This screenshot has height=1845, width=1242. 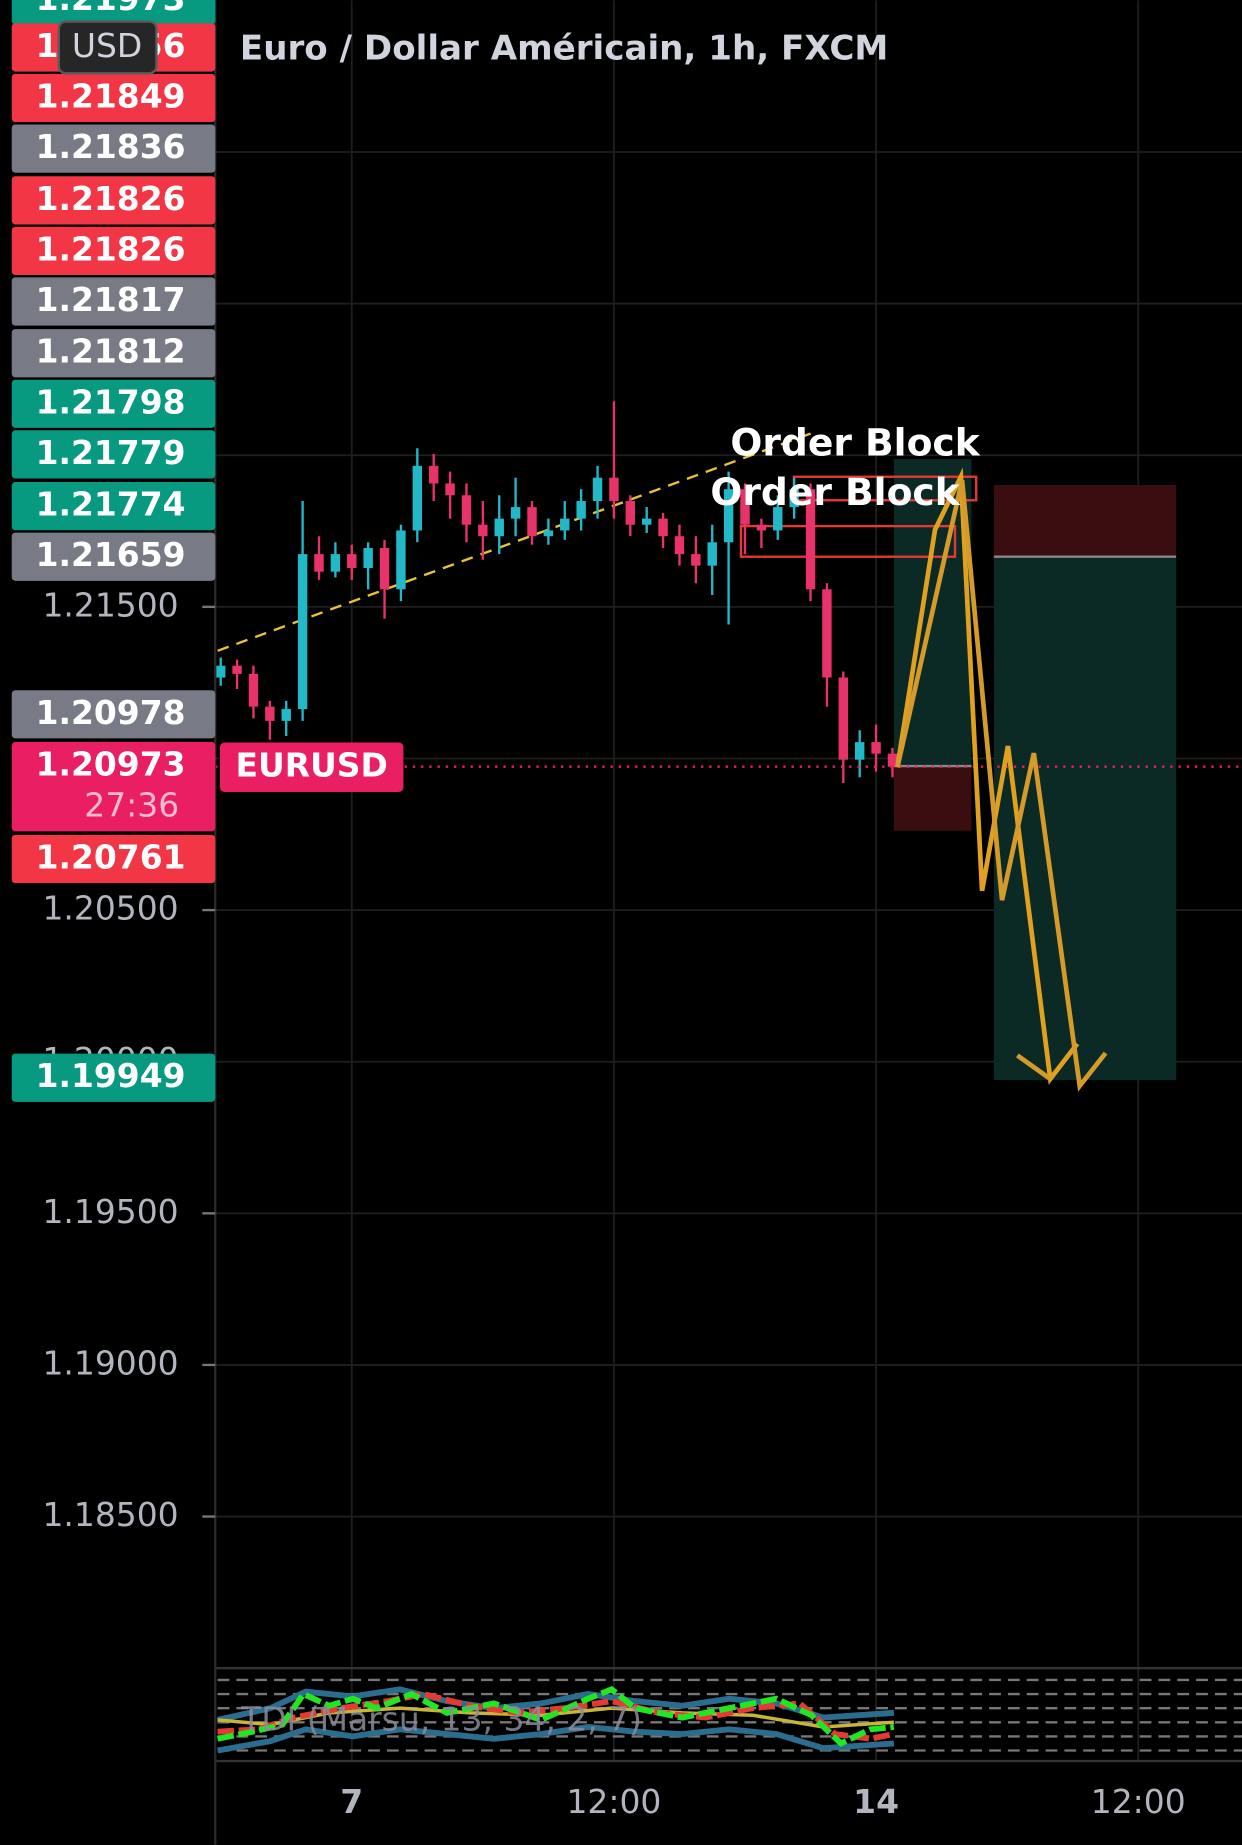 What do you see at coordinates (110, 908) in the screenshot?
I see `y-tick-label: 1.20500` at bounding box center [110, 908].